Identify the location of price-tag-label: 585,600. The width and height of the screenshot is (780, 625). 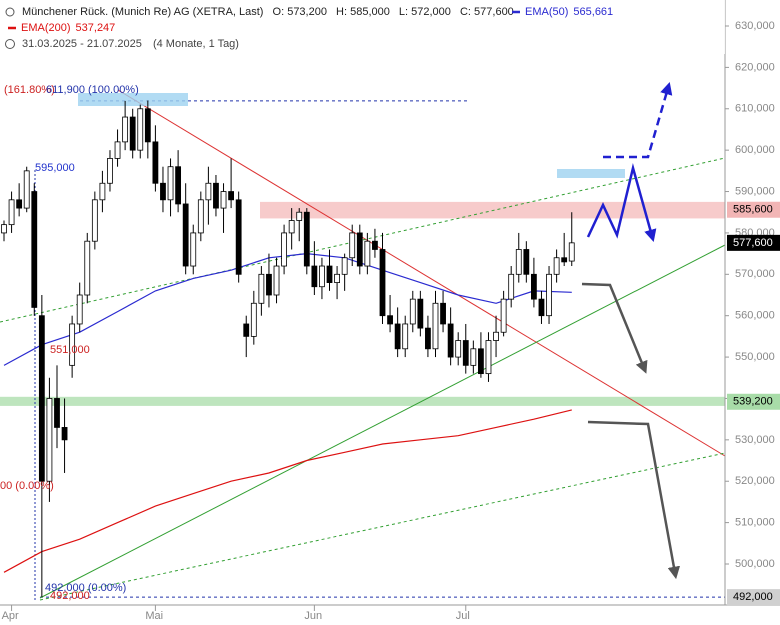
(753, 210).